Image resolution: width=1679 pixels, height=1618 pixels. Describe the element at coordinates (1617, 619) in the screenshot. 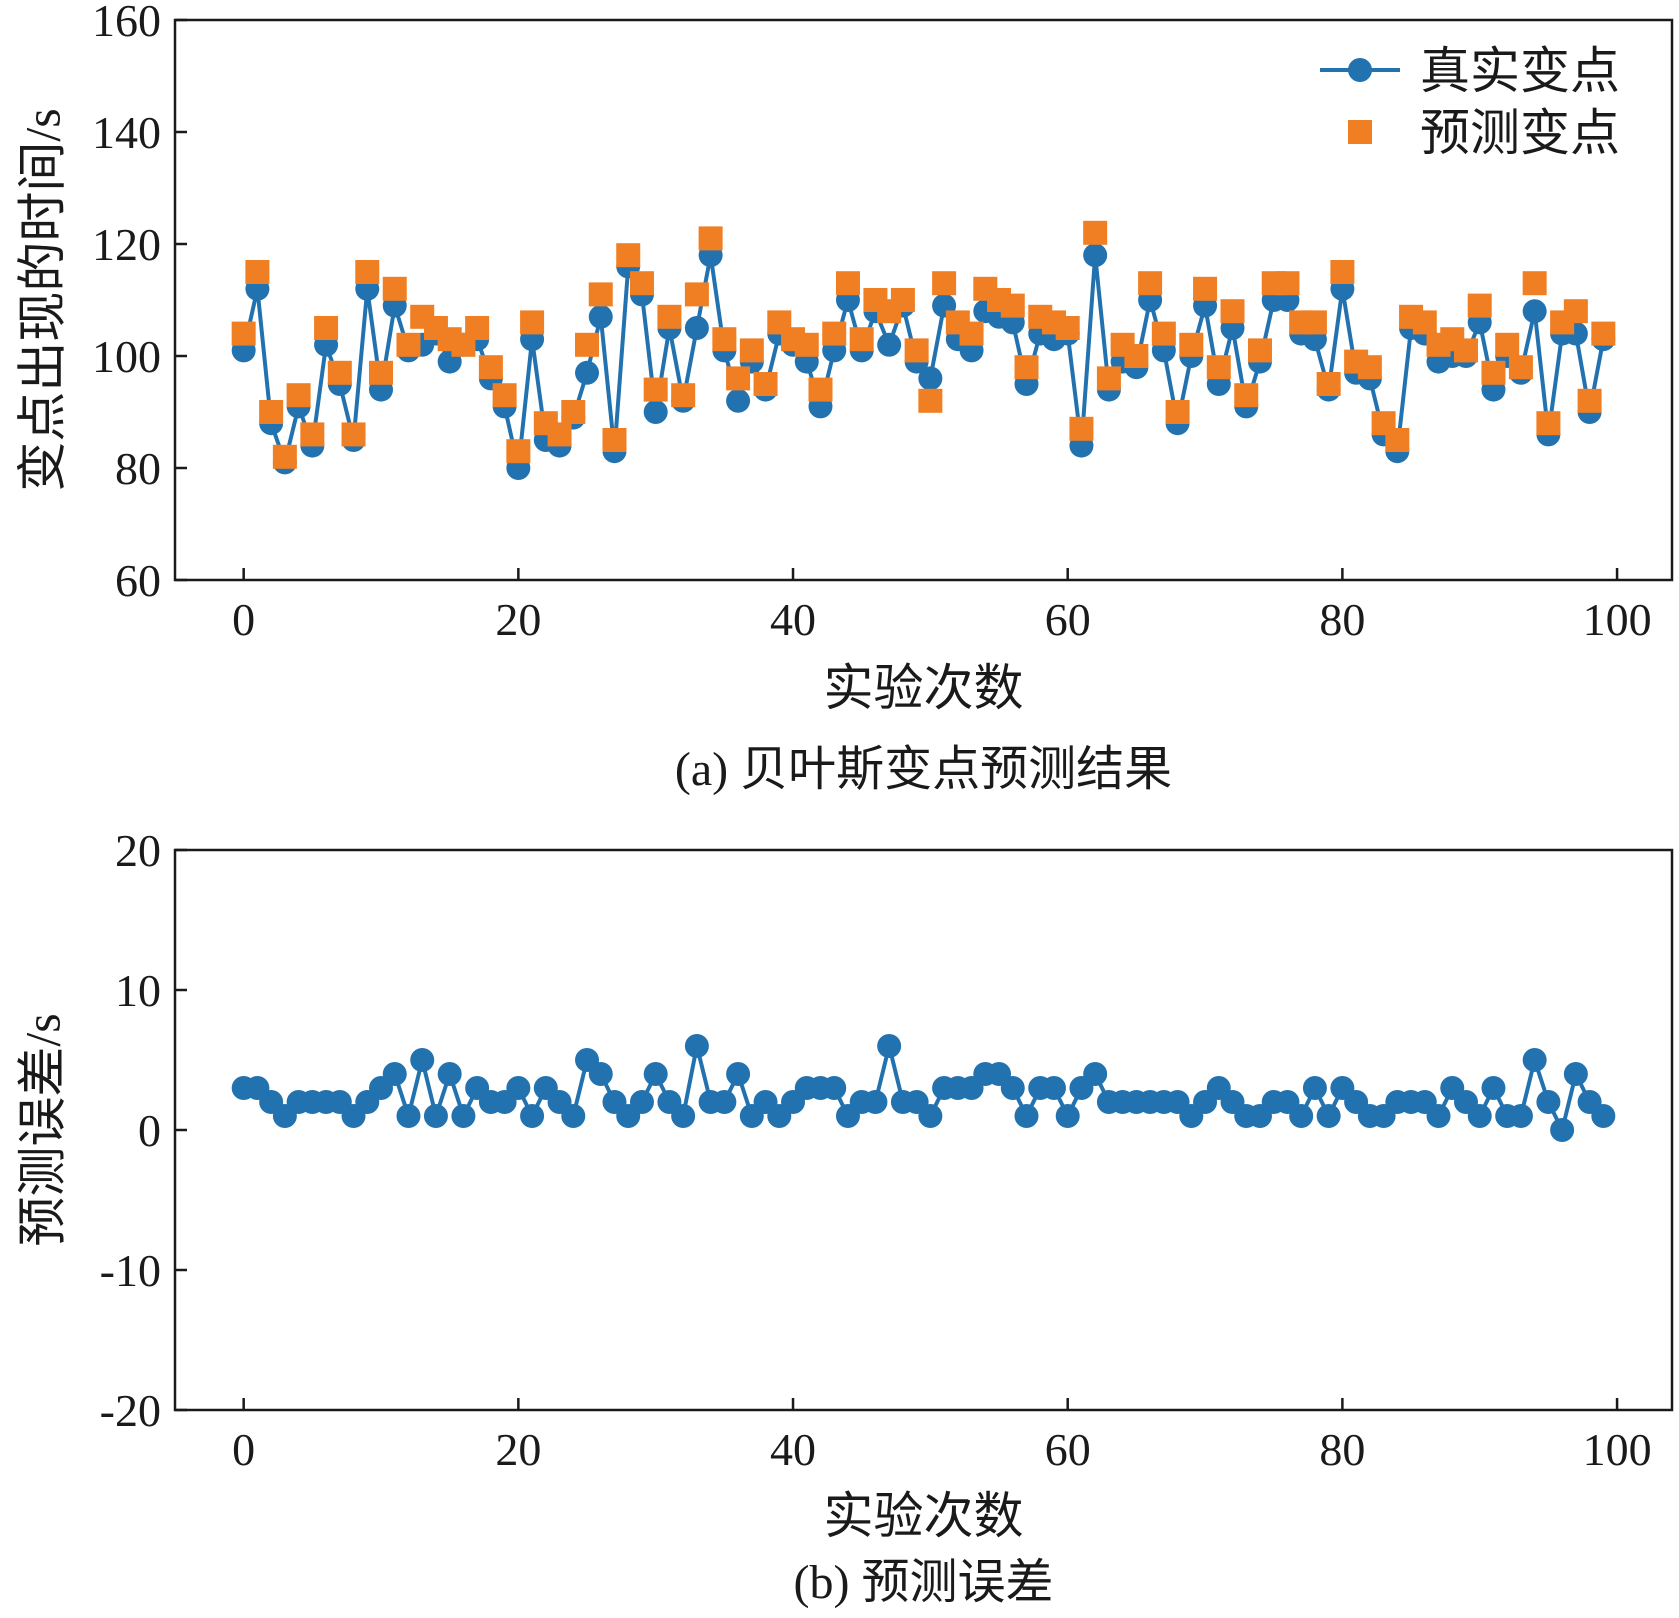

I see `panel-a-x-tick-label: 100` at that location.